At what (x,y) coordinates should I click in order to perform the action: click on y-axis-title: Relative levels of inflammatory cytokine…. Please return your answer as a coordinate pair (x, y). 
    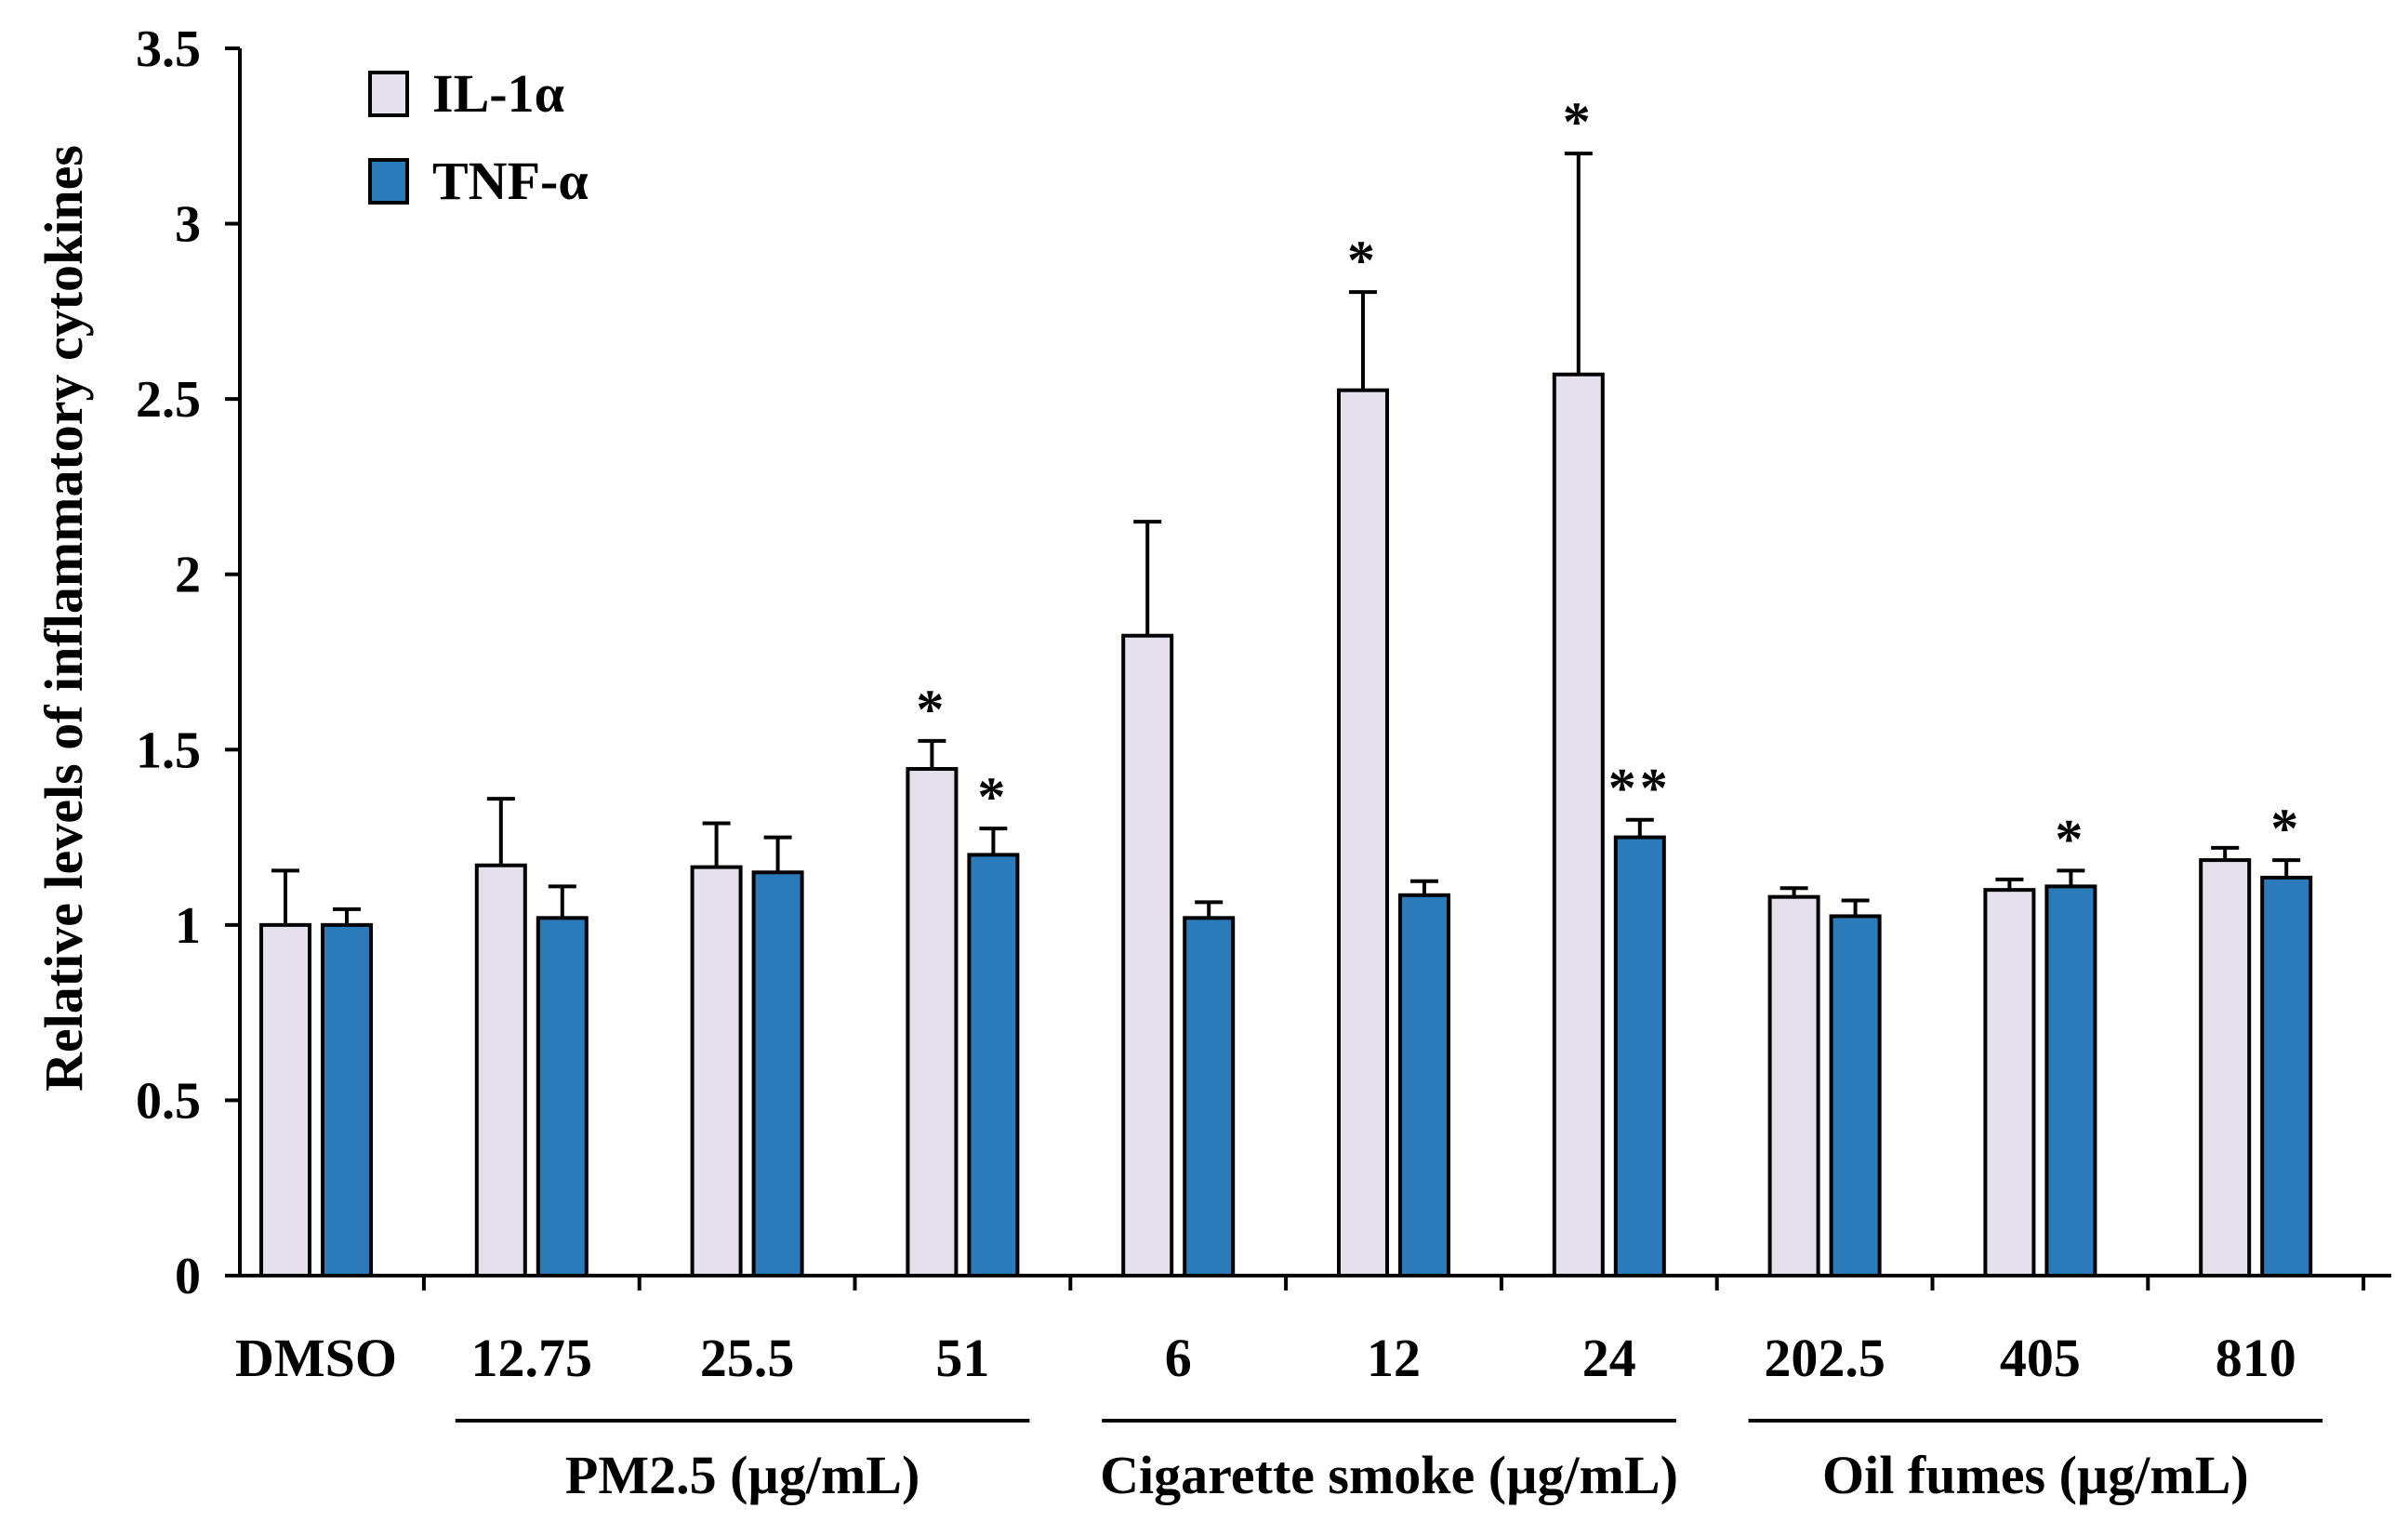
    Looking at the image, I should click on (63, 618).